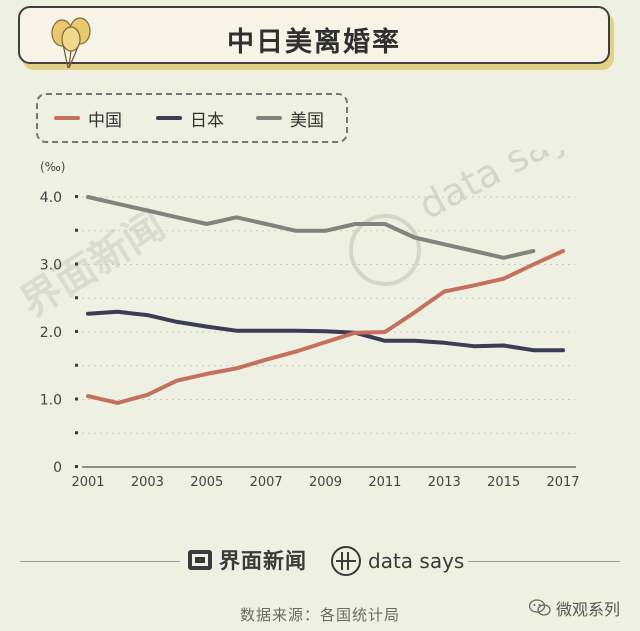  I want to click on y-tick-label: 4.0, so click(51, 198).